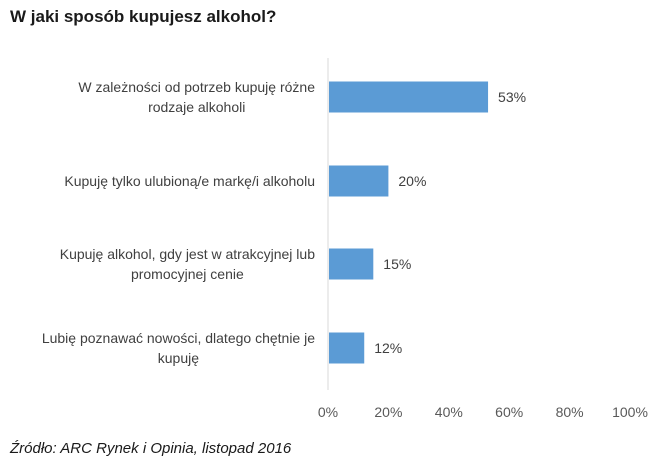 This screenshot has height=469, width=655. I want to click on category-label-1-line-0: Kupuję tylko ulubioną/e markę/i alkoholu, so click(189, 181).